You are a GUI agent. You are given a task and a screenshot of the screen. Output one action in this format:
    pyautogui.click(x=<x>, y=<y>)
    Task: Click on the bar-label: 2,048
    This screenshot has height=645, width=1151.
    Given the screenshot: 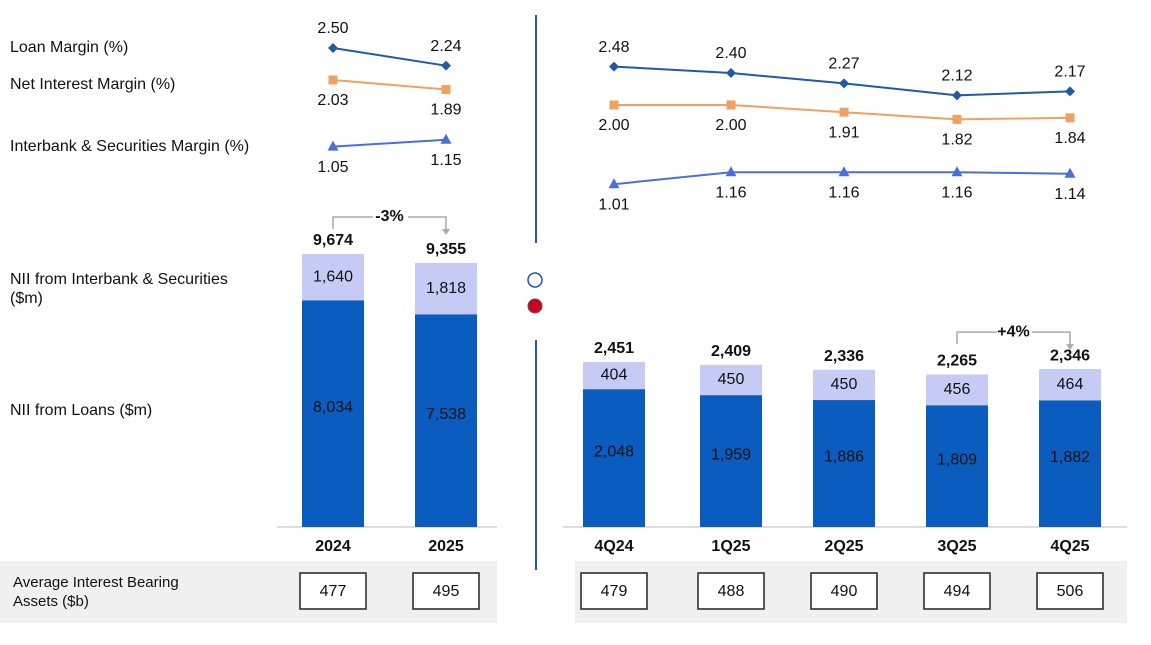 What is the action you would take?
    pyautogui.click(x=614, y=451)
    